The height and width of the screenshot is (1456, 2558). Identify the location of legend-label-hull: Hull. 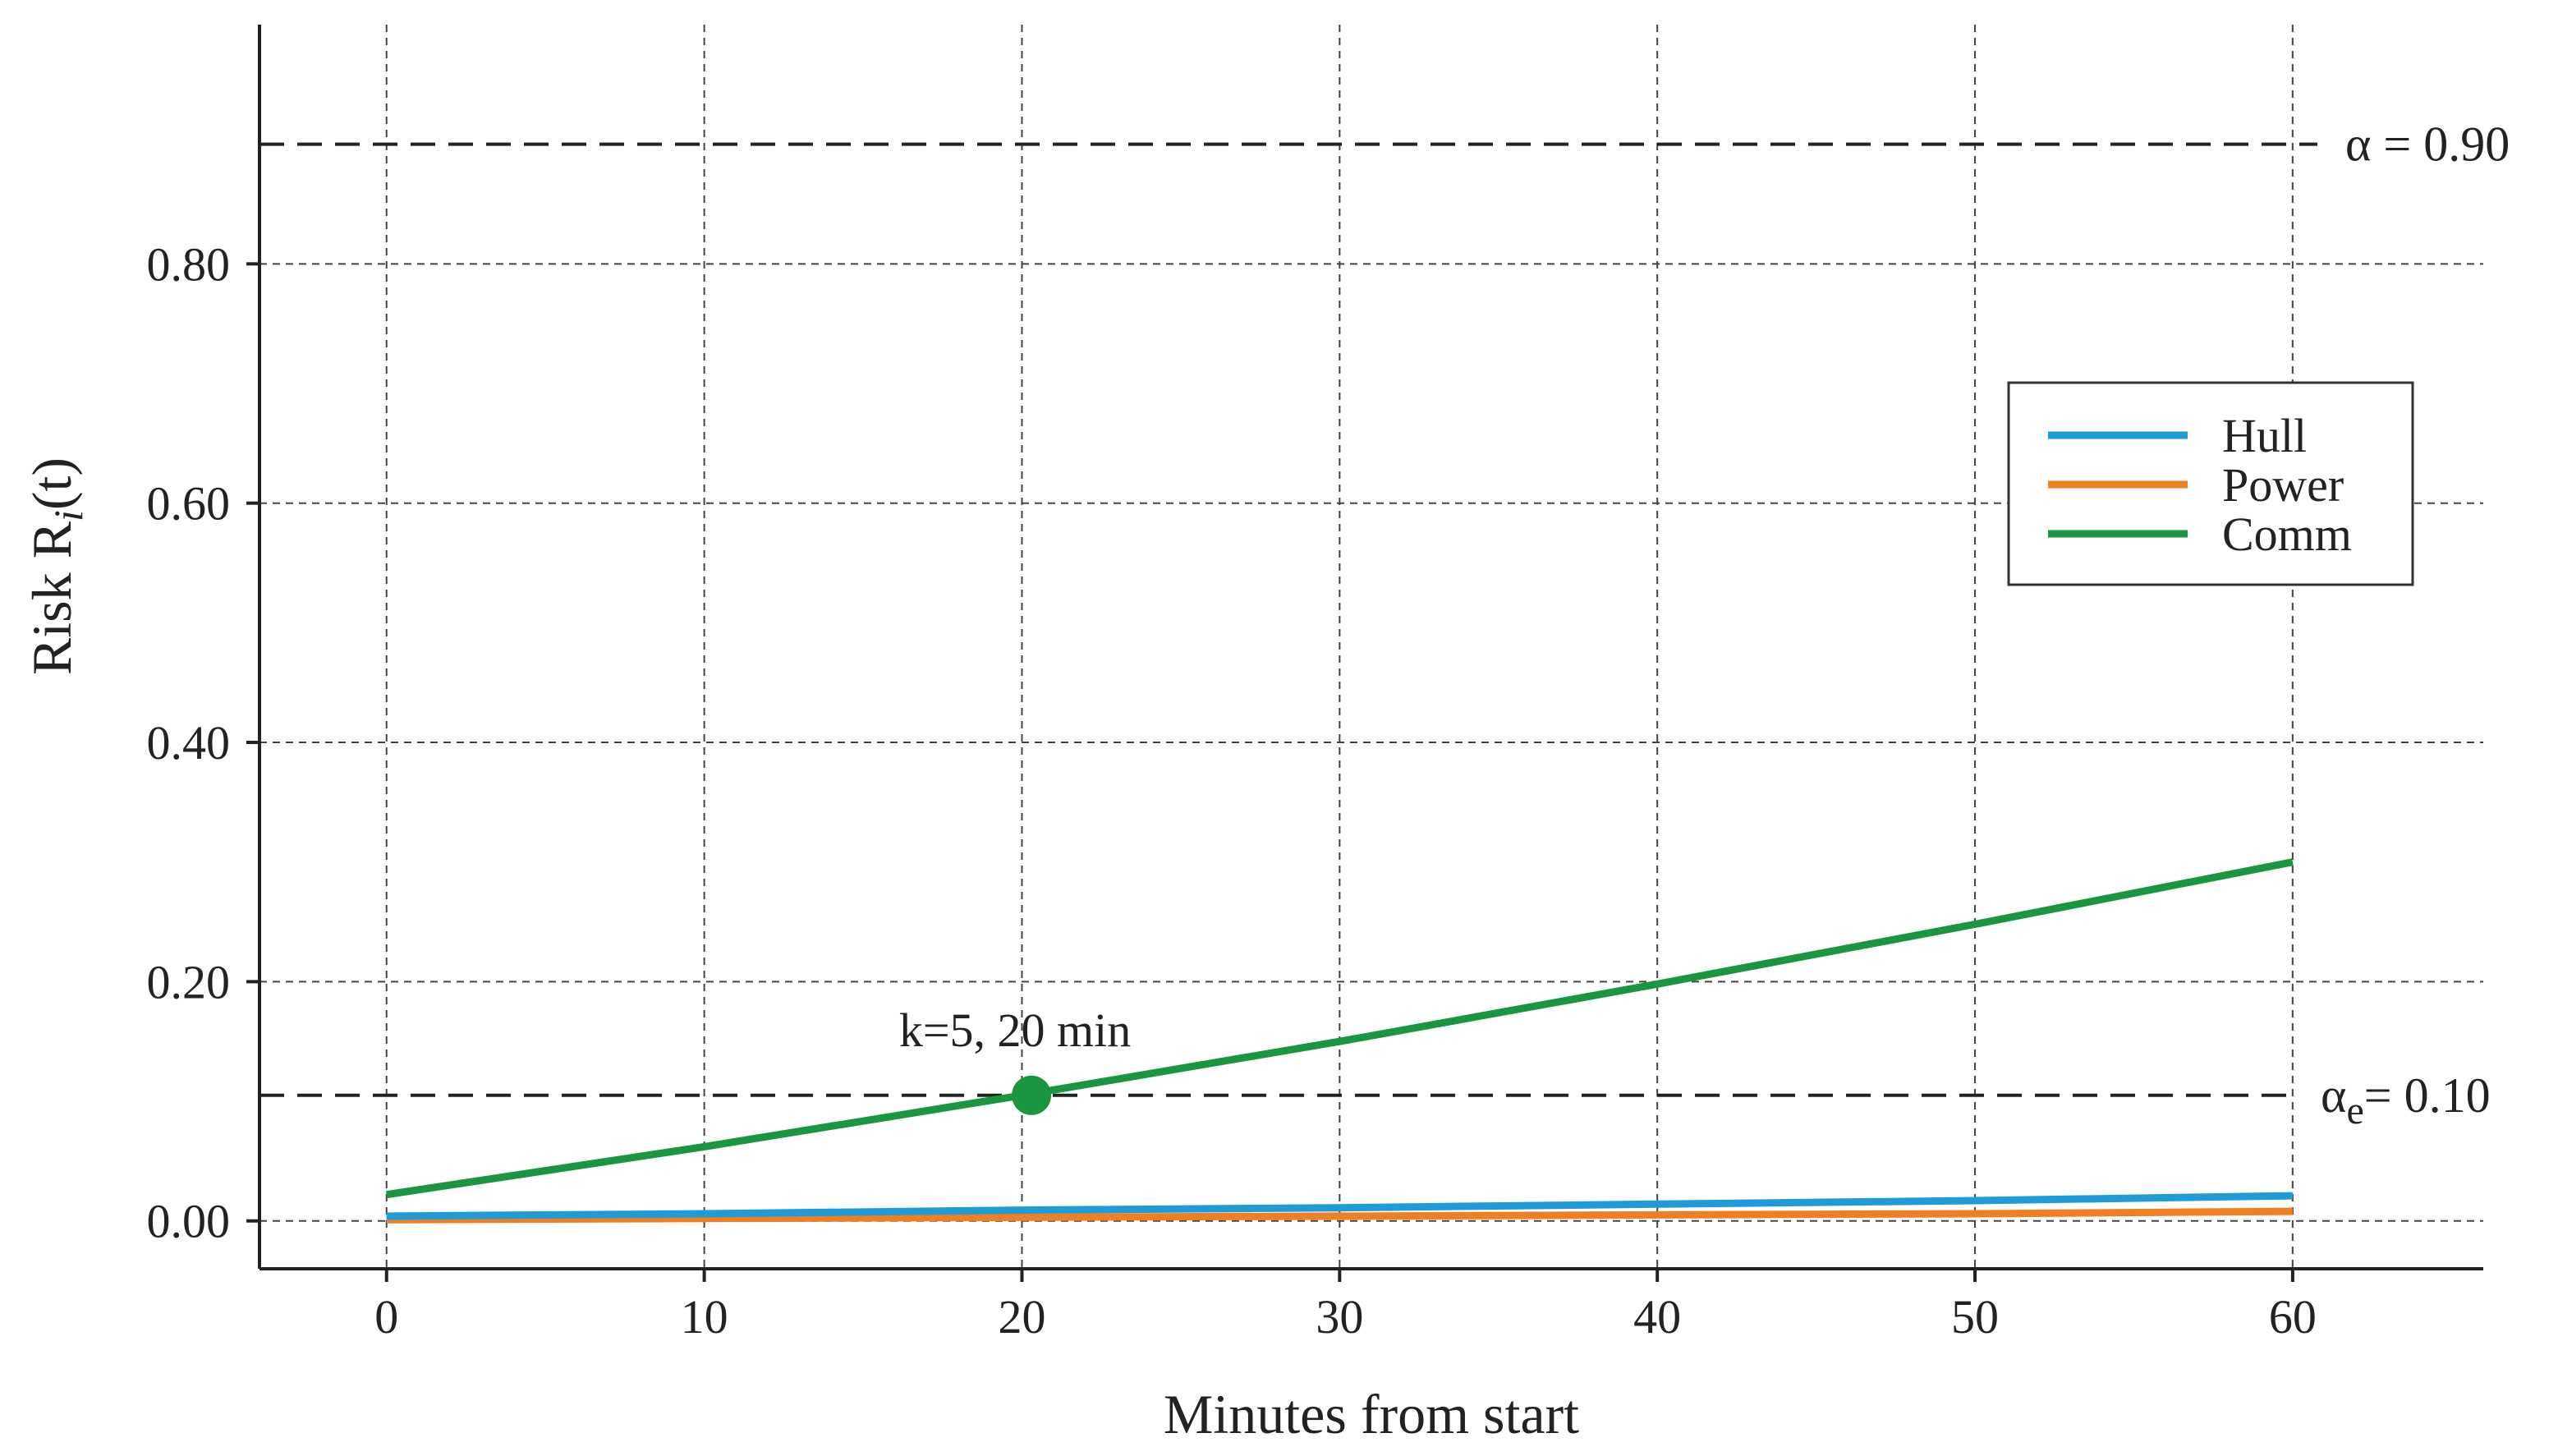
(2264, 435).